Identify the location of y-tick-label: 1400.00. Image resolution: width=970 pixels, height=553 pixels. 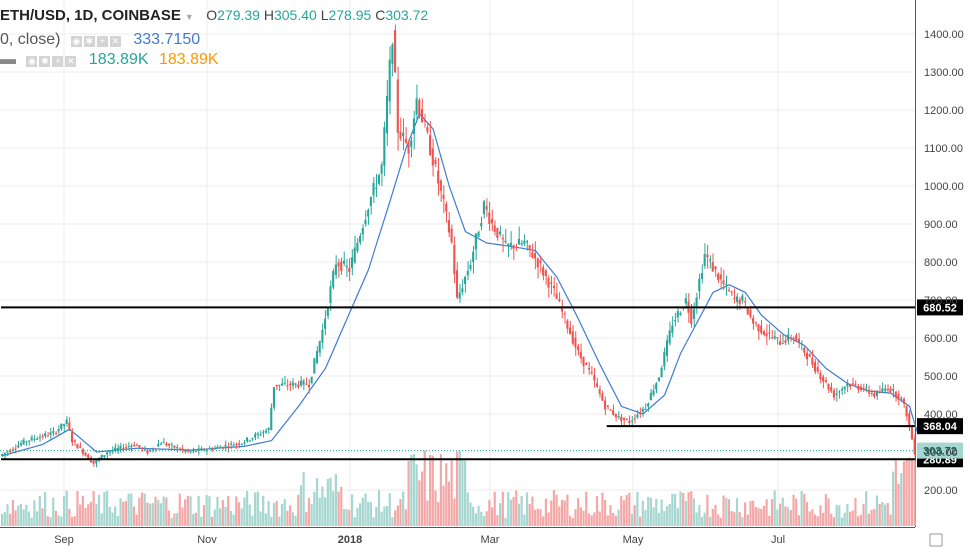
(944, 35).